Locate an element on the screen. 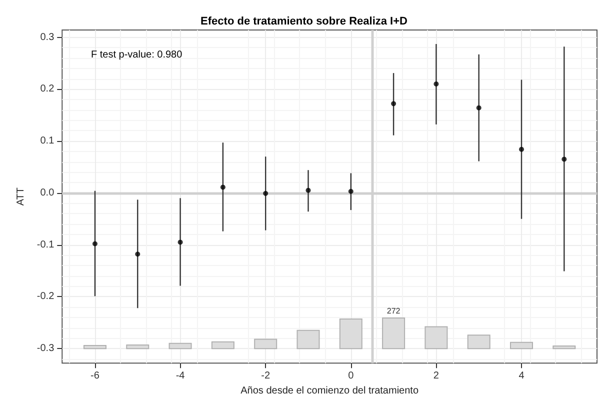 This screenshot has width=608, height=409. annotation: F test p-value: 0.980 is located at coordinates (137, 55).